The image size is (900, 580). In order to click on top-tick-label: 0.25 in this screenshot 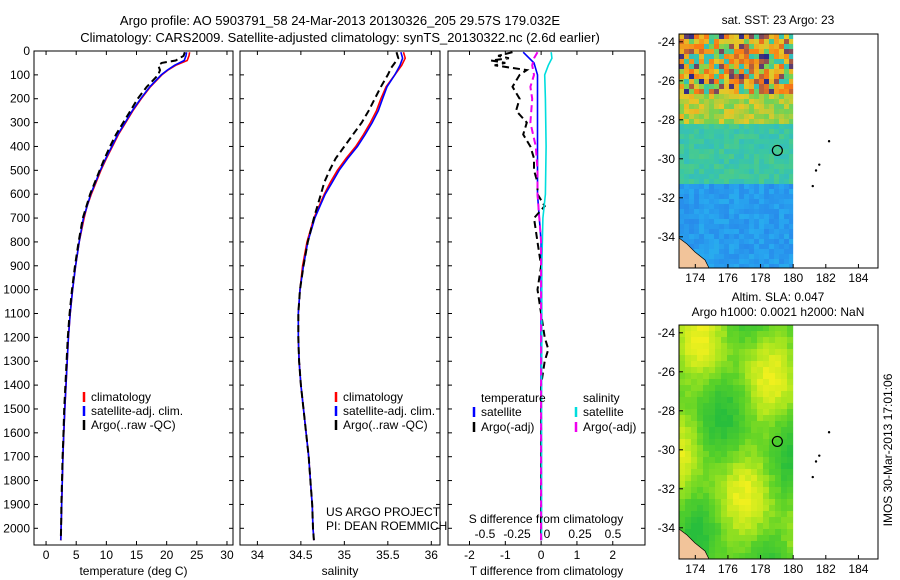, I will do `click(580, 534)`.